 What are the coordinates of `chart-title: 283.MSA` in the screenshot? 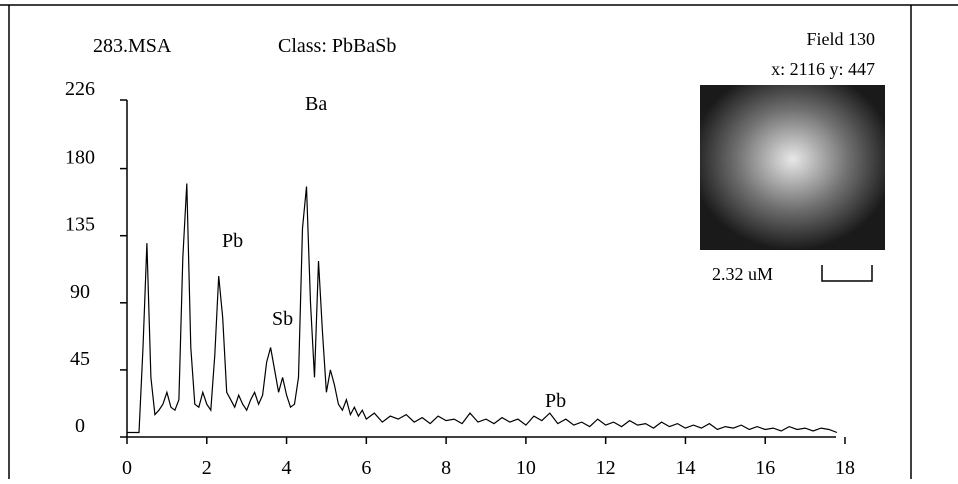 It's located at (132, 46).